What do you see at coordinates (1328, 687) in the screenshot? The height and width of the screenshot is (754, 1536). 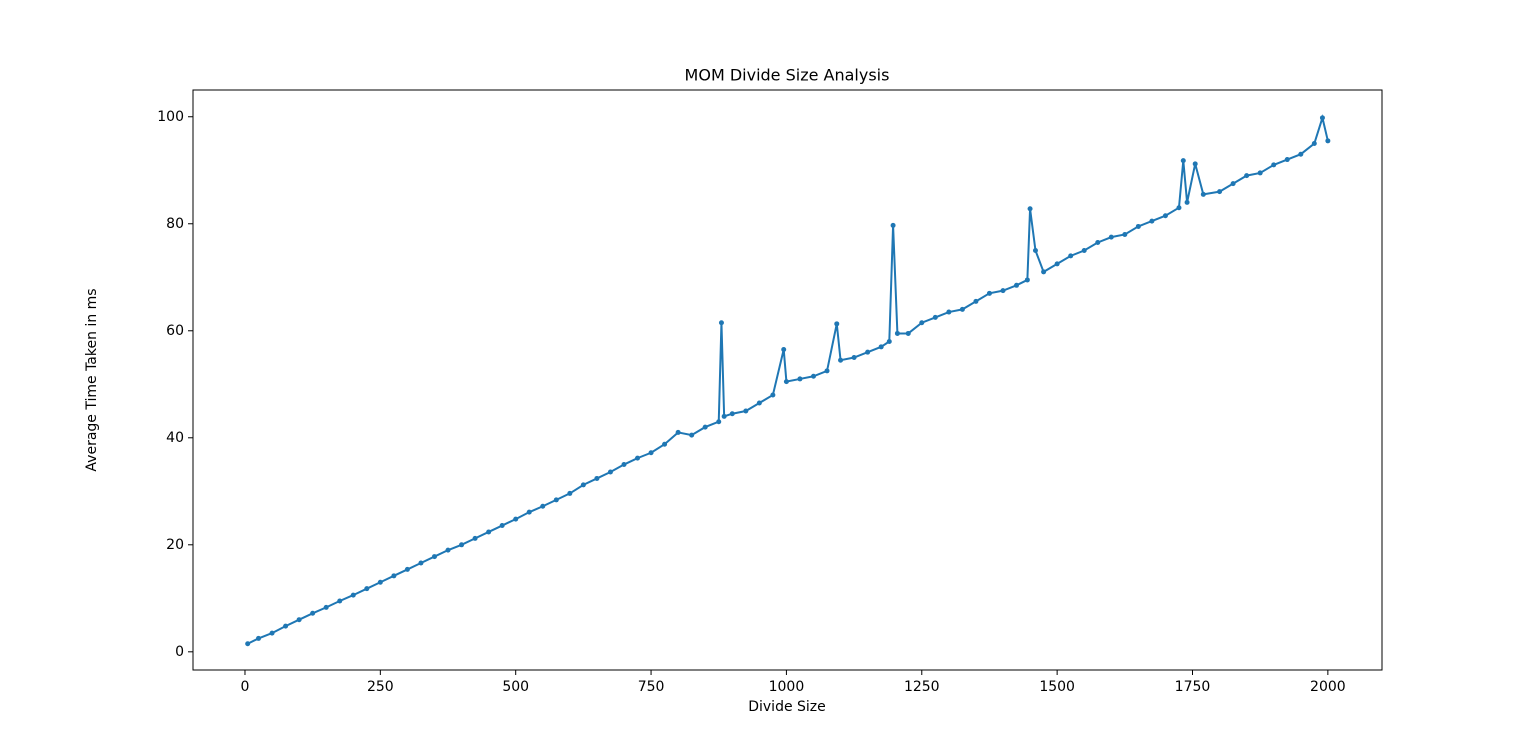 I see `x-tick-label: 2000` at bounding box center [1328, 687].